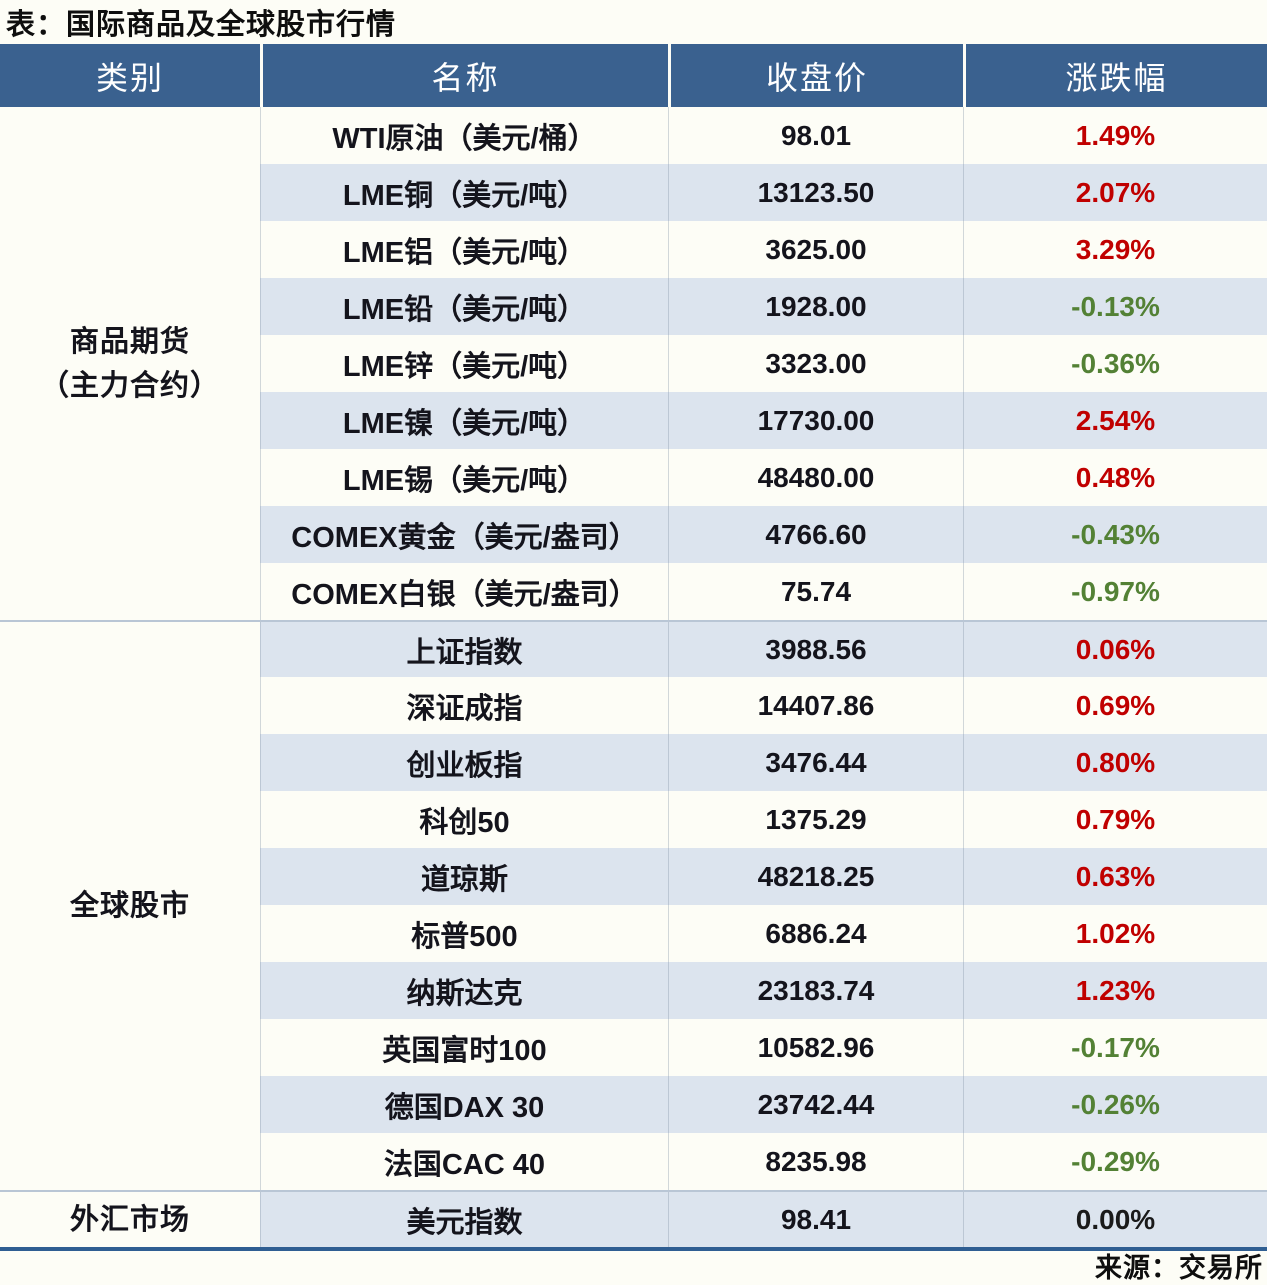 The width and height of the screenshot is (1267, 1285). Describe the element at coordinates (815, 1218) in the screenshot. I see `close-price-cell: 98.41` at that location.